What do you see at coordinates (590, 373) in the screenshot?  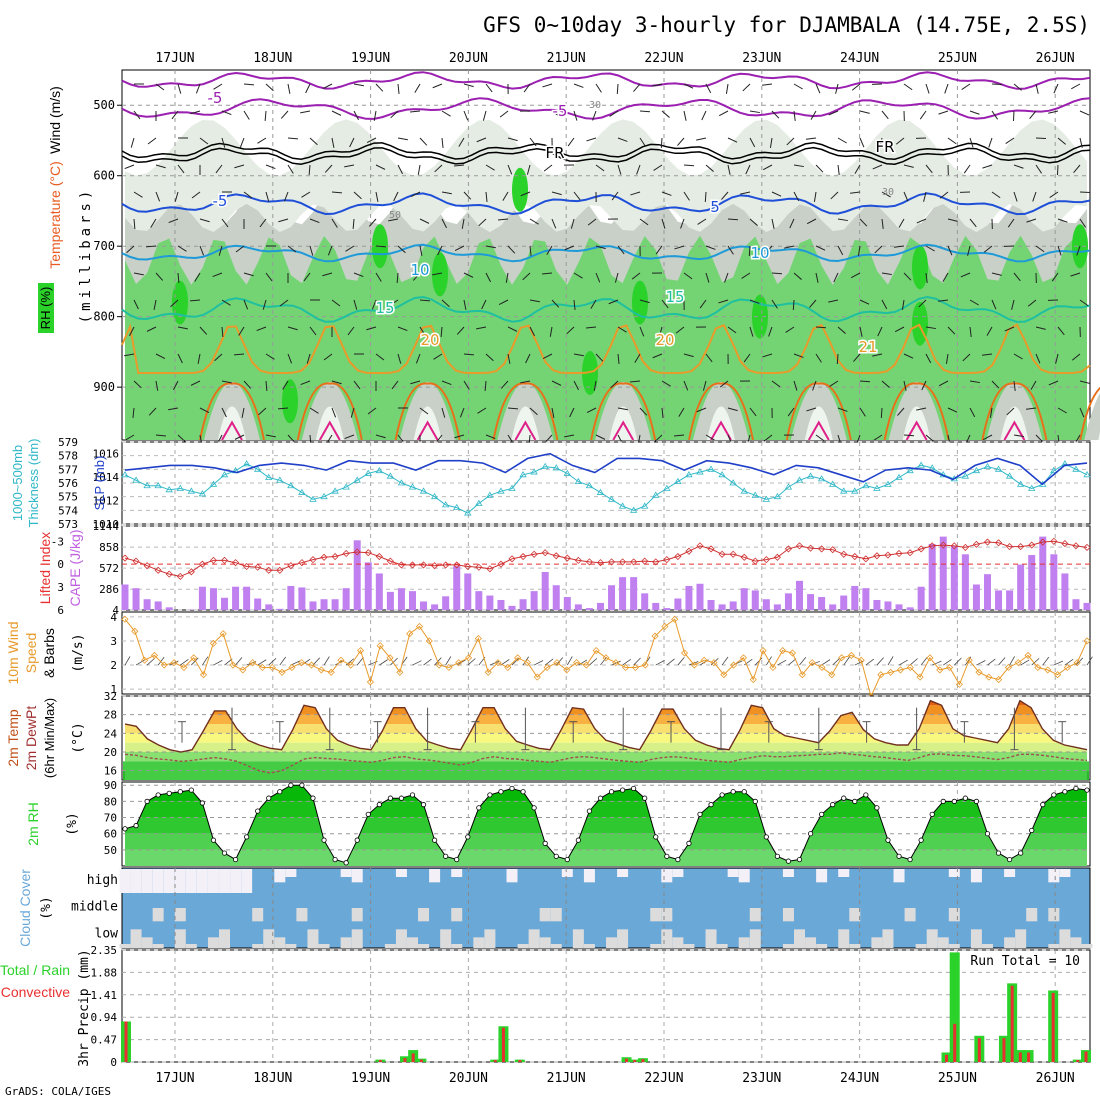 I see `rh-spot` at bounding box center [590, 373].